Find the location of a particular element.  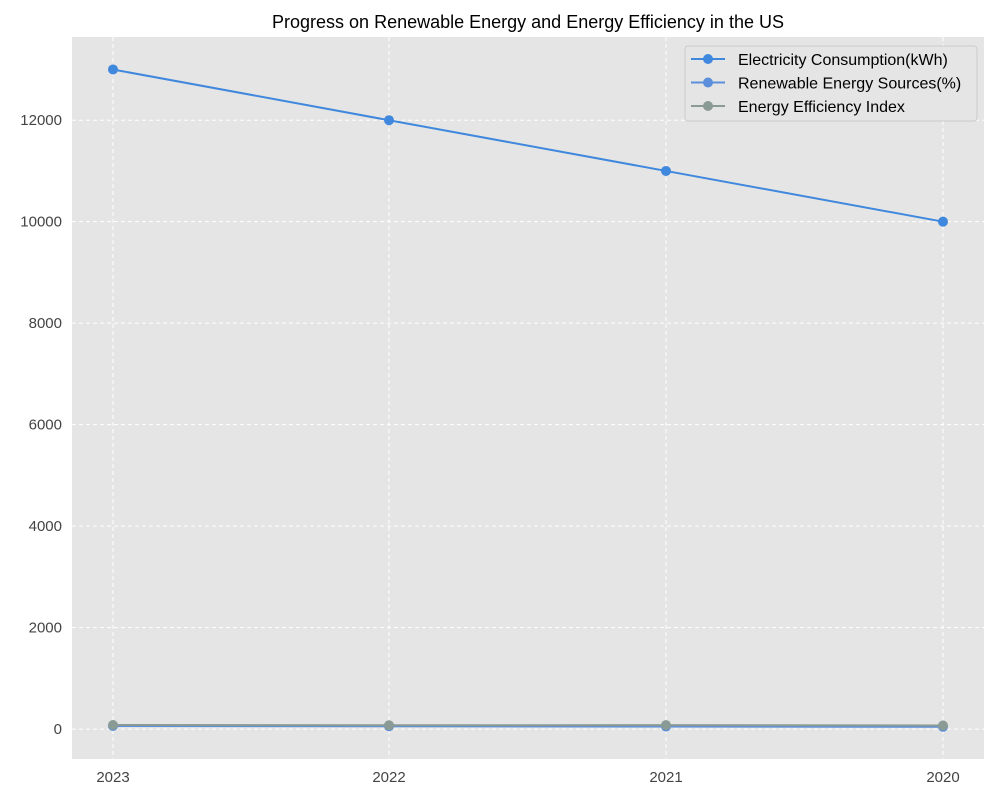

legend-box is located at coordinates (831, 83).